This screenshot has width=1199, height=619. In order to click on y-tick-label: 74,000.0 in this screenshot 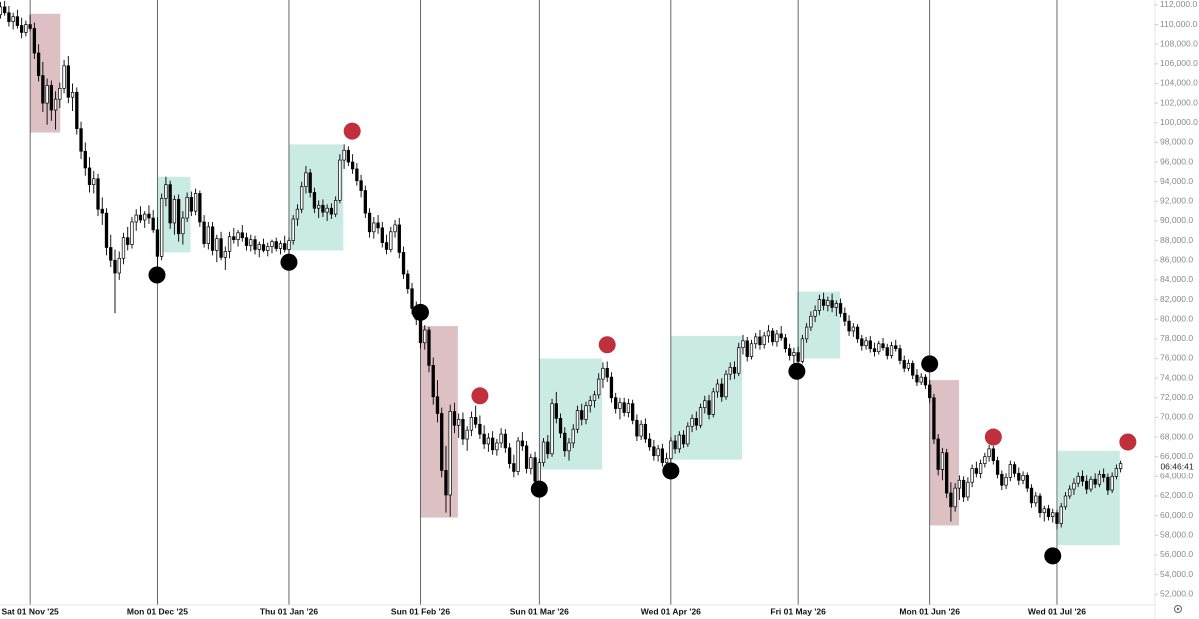, I will do `click(1176, 377)`.